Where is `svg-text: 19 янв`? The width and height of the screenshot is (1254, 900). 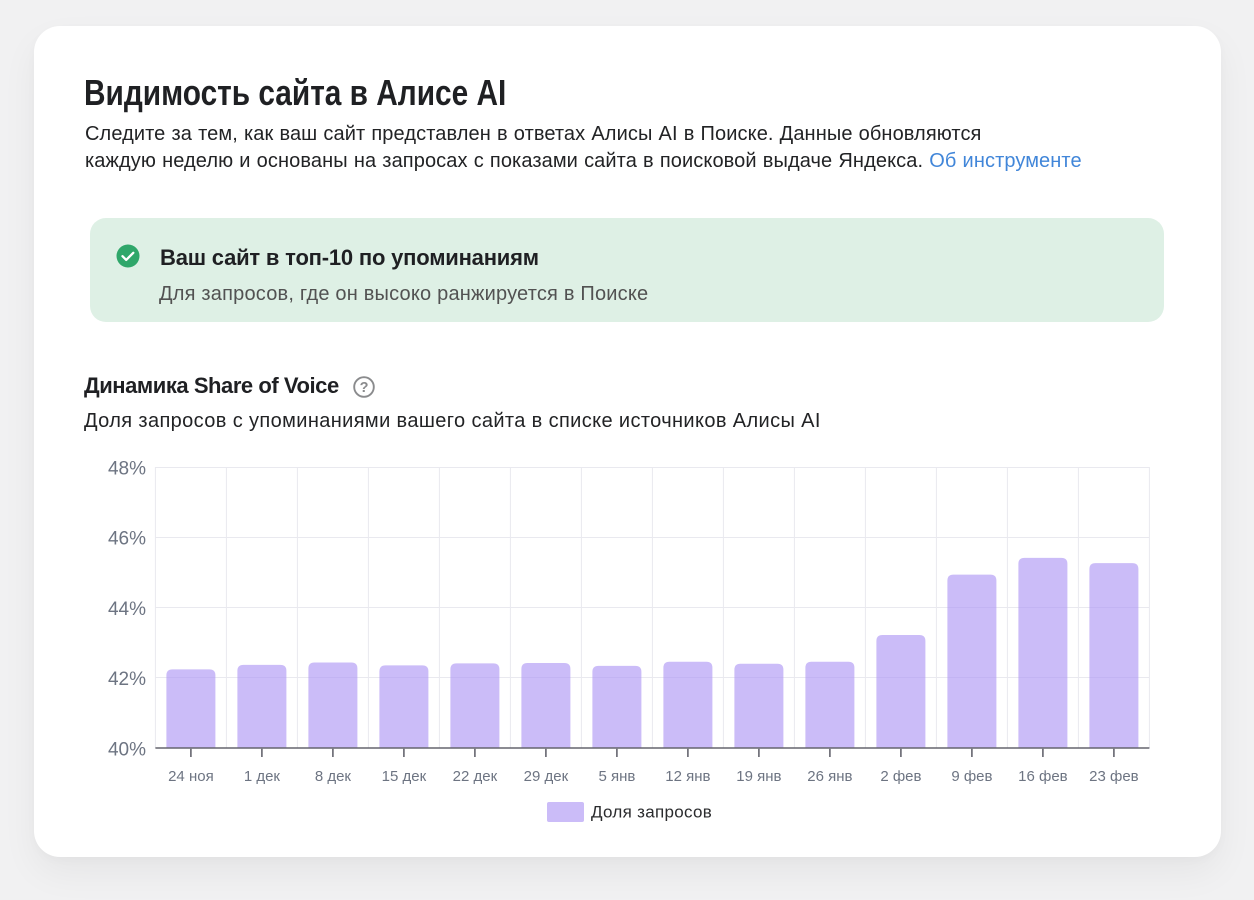 svg-text: 19 янв is located at coordinates (758, 776).